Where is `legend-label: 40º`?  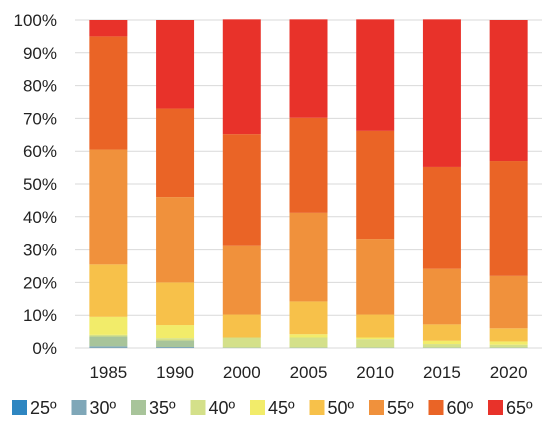
legend-label: 40º is located at coordinates (222, 408).